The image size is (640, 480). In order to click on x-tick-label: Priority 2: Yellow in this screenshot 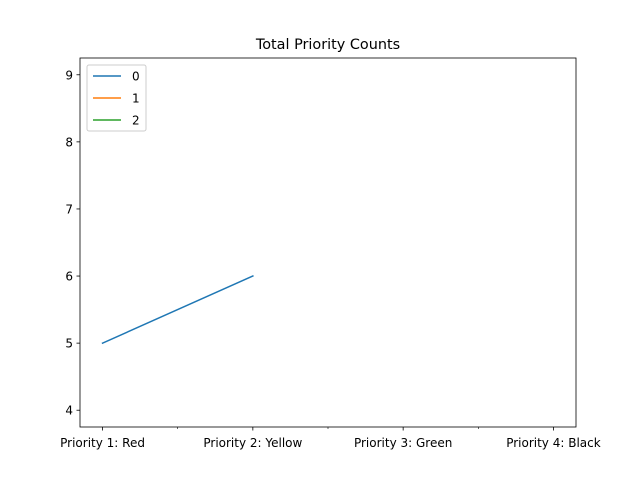, I will do `click(252, 443)`.